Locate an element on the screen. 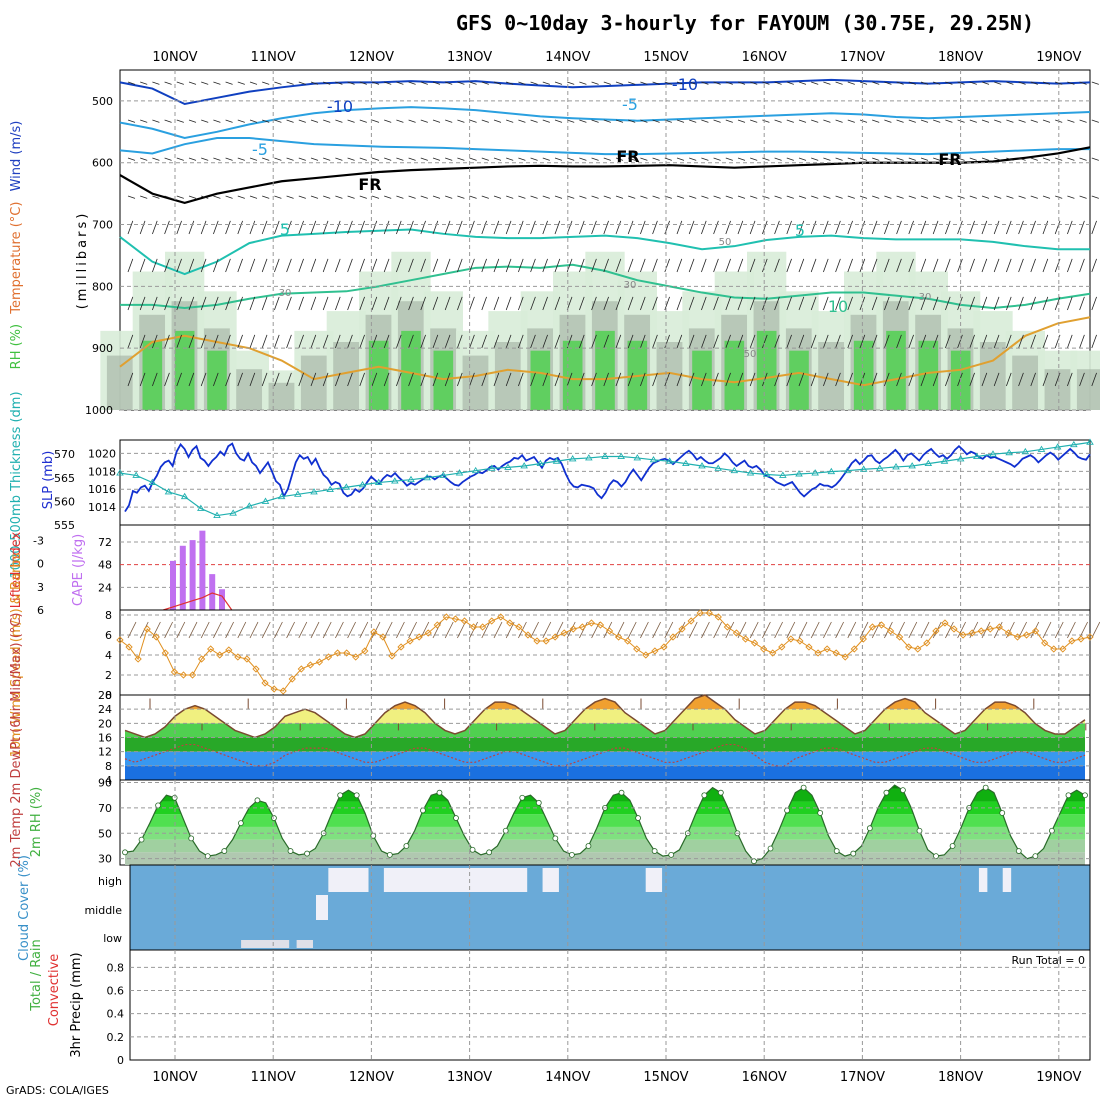 This screenshot has width=1100, height=1100. slp-line is located at coordinates (607, 477).